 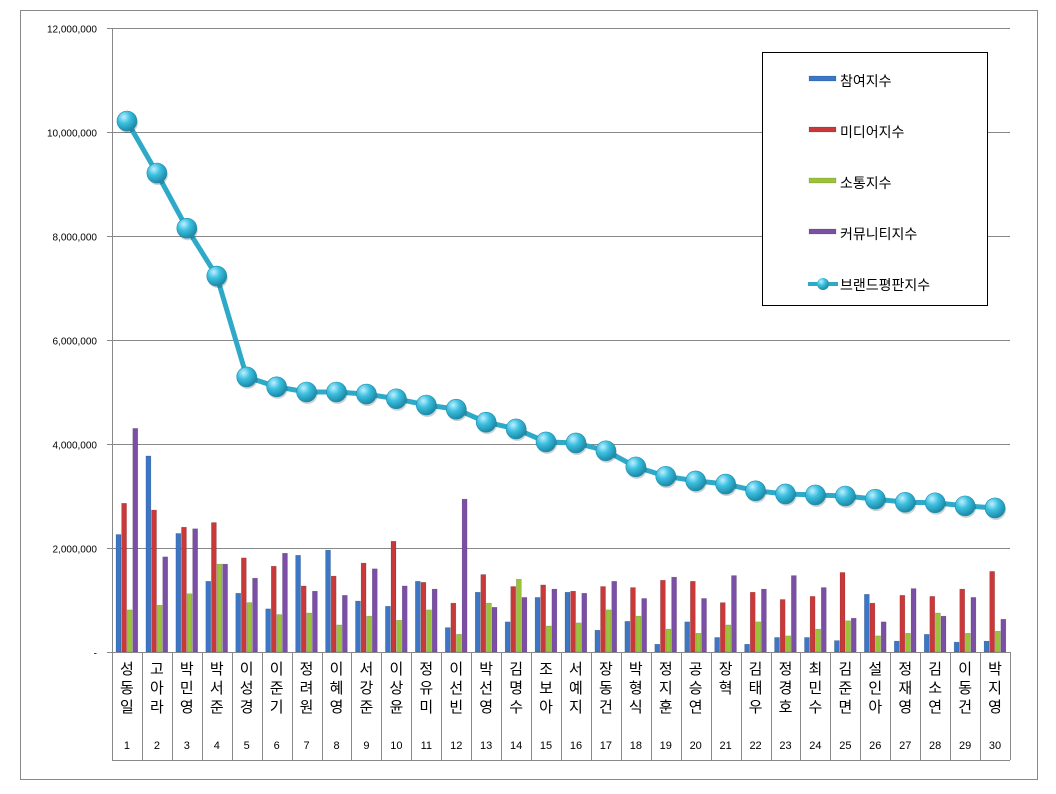 What do you see at coordinates (486, 746) in the screenshot?
I see `rank-label: 13` at bounding box center [486, 746].